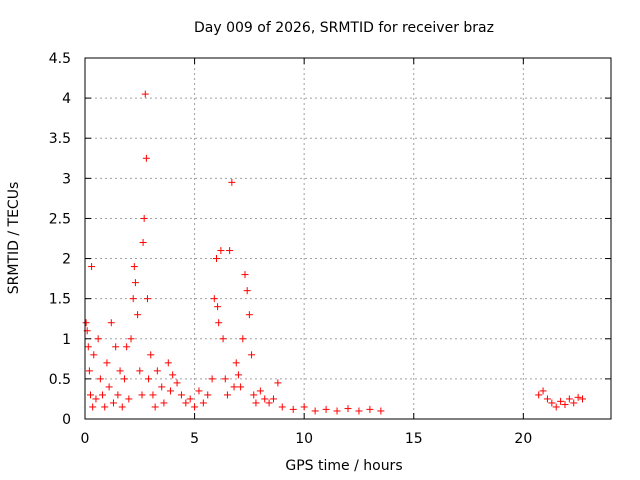 This screenshot has width=640, height=480. What do you see at coordinates (60, 59) in the screenshot?
I see `y-tick-label: 4.5` at bounding box center [60, 59].